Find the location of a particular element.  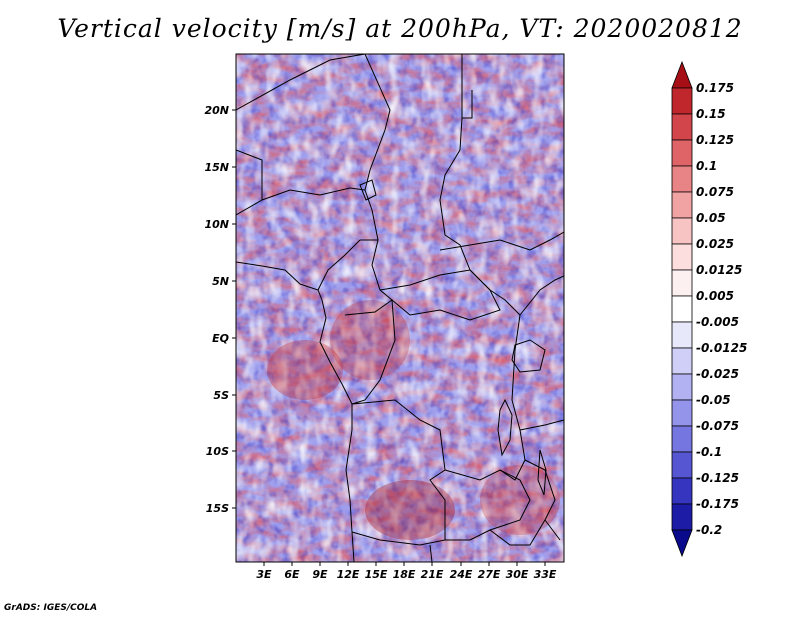

colorbar-label: 0.025 is located at coordinates (715, 244).